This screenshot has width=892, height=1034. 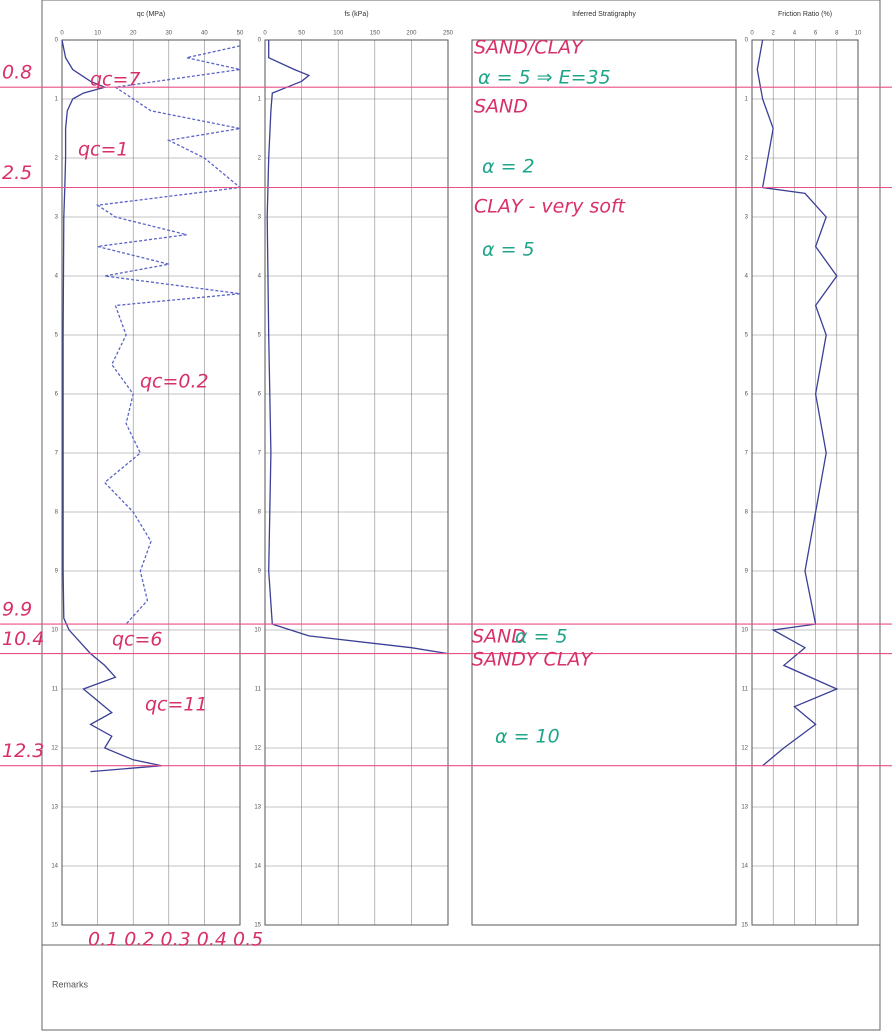 What do you see at coordinates (168, 34) in the screenshot?
I see `x-tick-label: 30` at bounding box center [168, 34].